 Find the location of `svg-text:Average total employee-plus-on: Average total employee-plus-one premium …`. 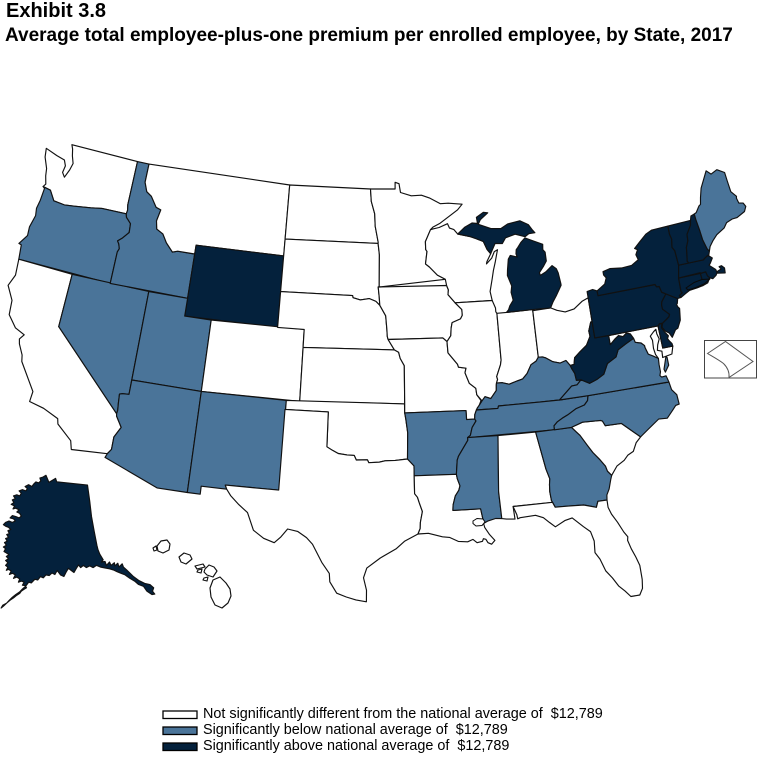

svg-text:Average total employee-plus-on: Average total employee-plus-one premium … is located at coordinates (369, 35).